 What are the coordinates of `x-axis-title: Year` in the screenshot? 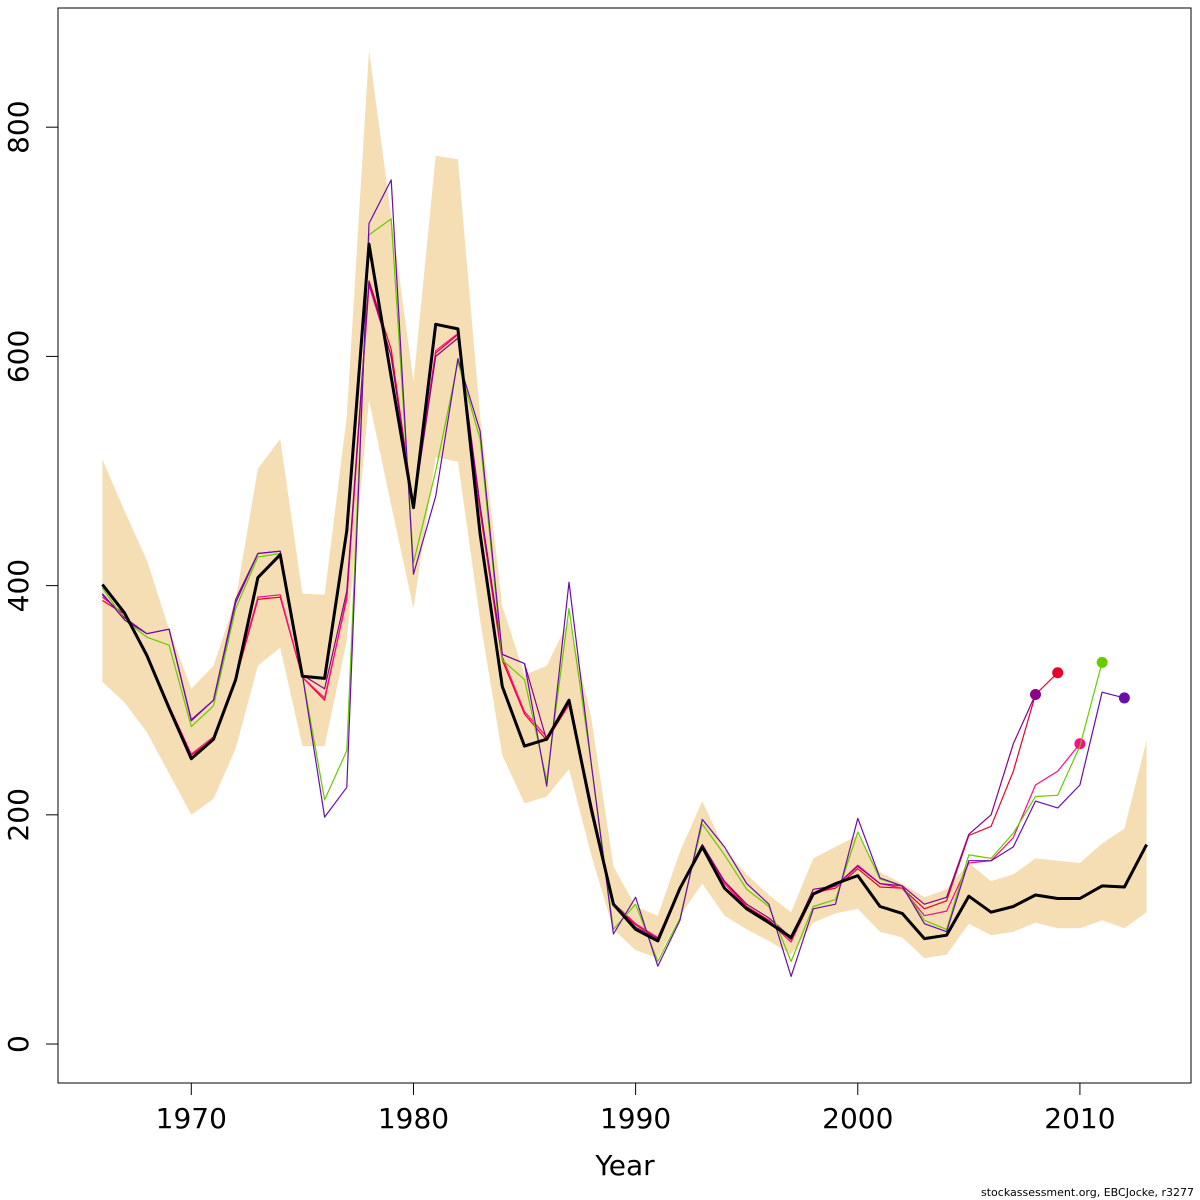 It's located at (624, 1165).